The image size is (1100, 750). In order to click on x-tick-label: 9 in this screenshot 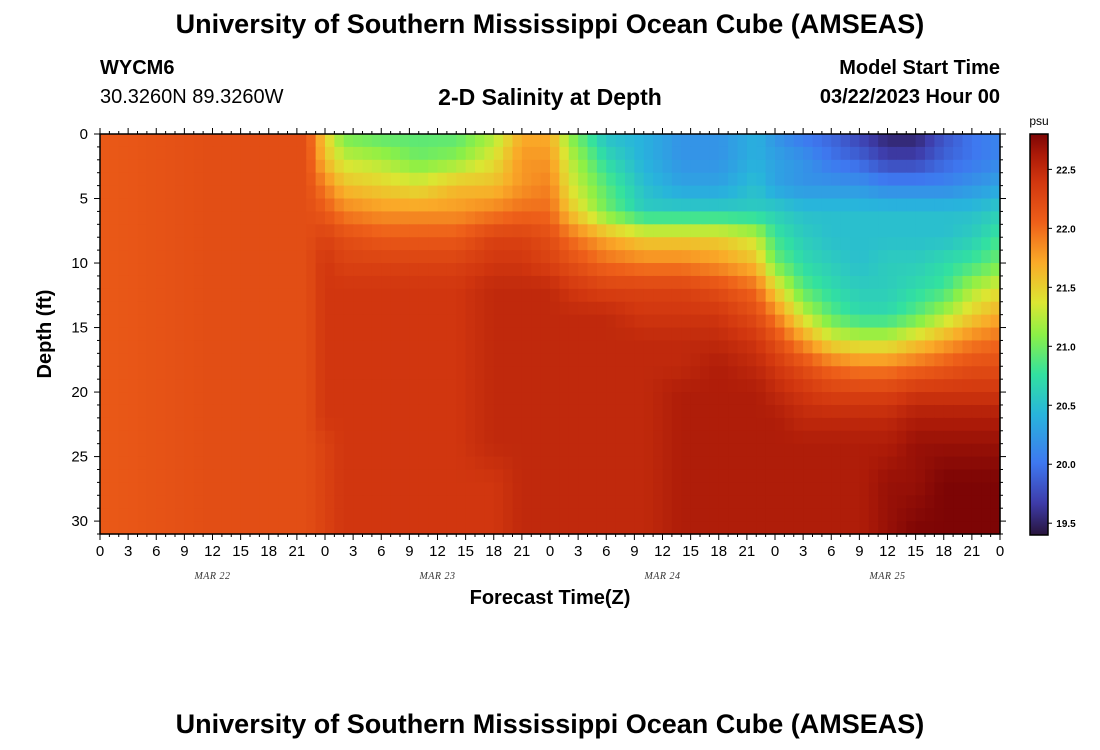, I will do `click(634, 551)`.